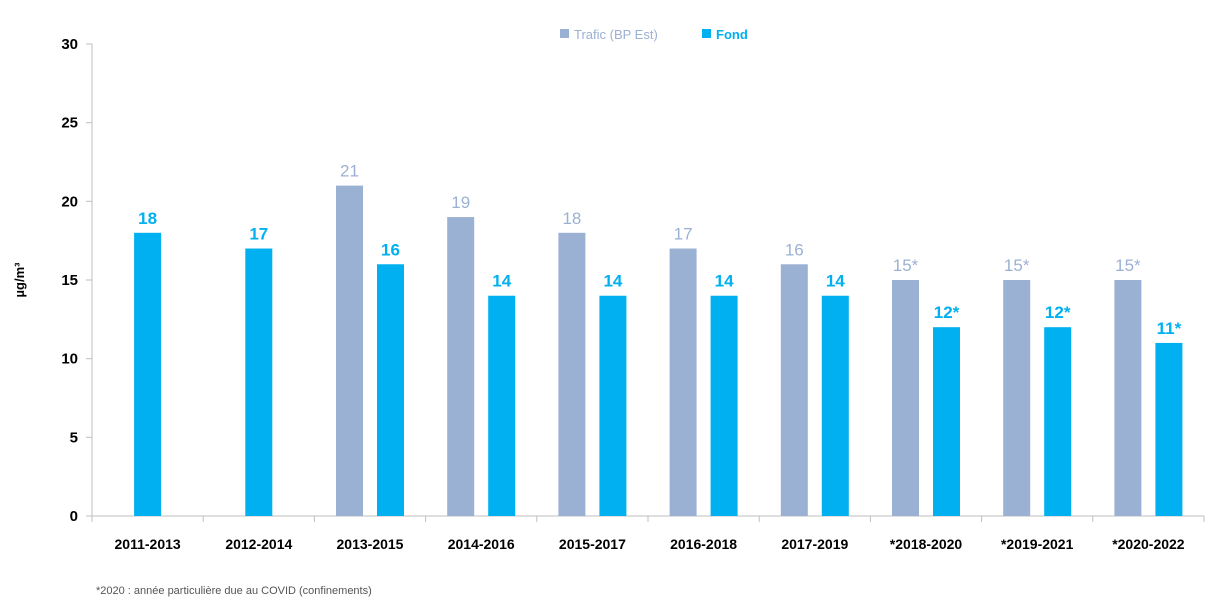 The image size is (1206, 607). What do you see at coordinates (148, 544) in the screenshot?
I see `x-tick-label: 2011-2013` at bounding box center [148, 544].